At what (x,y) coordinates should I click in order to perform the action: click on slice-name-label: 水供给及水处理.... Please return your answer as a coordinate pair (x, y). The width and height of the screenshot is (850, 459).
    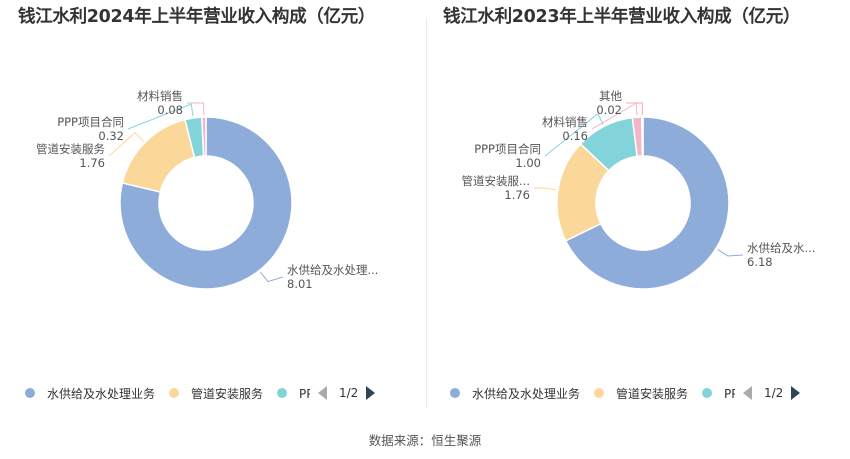
    Looking at the image, I should click on (332, 270).